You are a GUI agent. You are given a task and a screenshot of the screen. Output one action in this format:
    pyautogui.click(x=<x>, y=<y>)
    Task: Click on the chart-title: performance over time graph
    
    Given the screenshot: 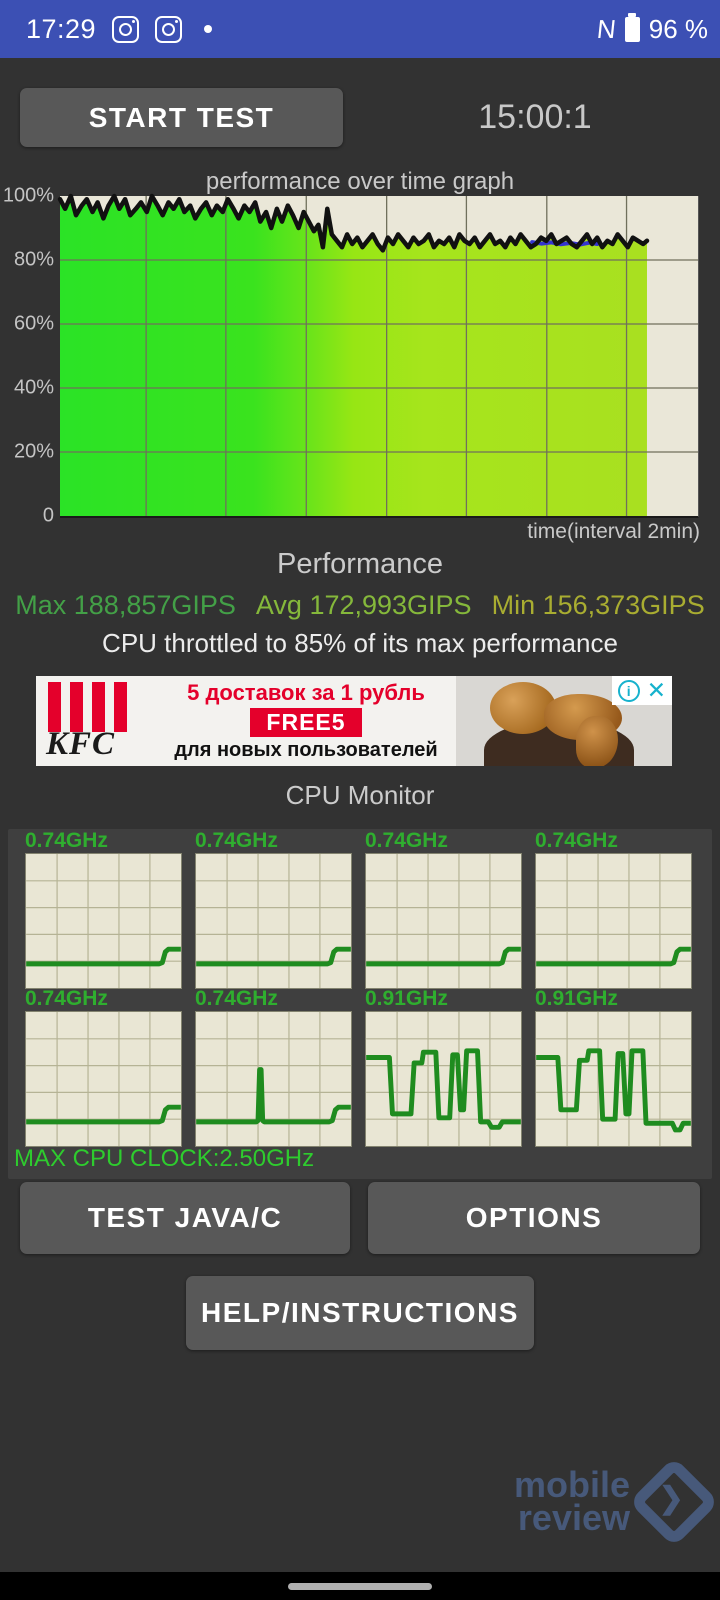 What is the action you would take?
    pyautogui.click(x=360, y=181)
    